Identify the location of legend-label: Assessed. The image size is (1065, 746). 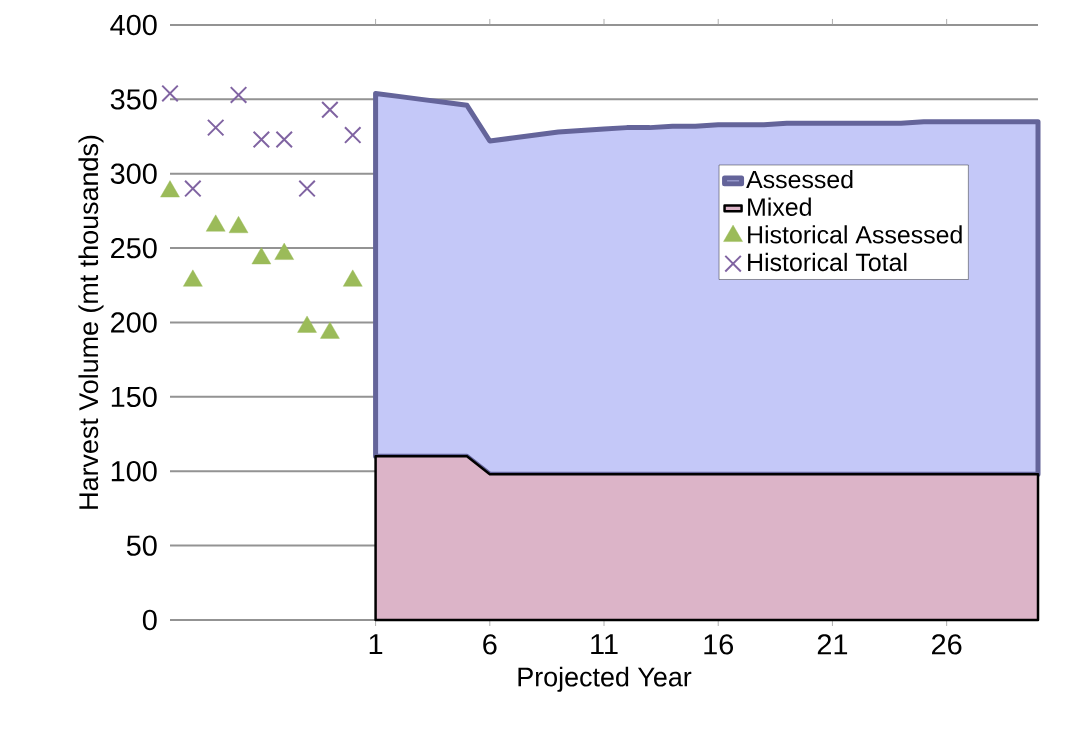
(799, 179).